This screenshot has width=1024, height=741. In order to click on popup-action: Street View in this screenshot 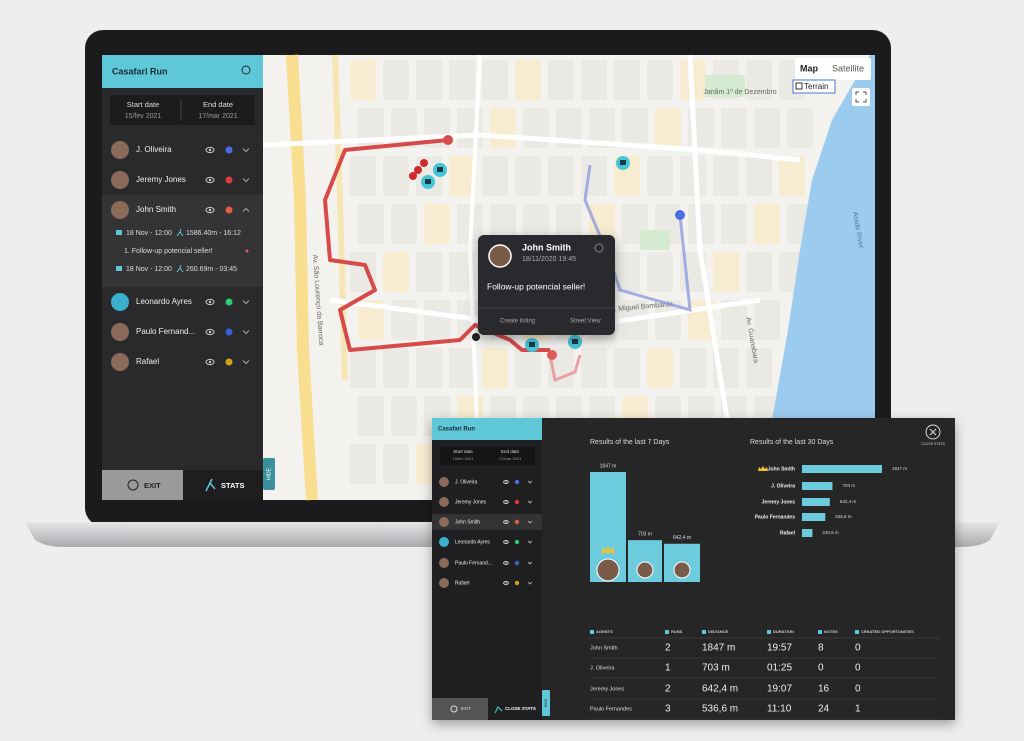, I will do `click(585, 322)`.